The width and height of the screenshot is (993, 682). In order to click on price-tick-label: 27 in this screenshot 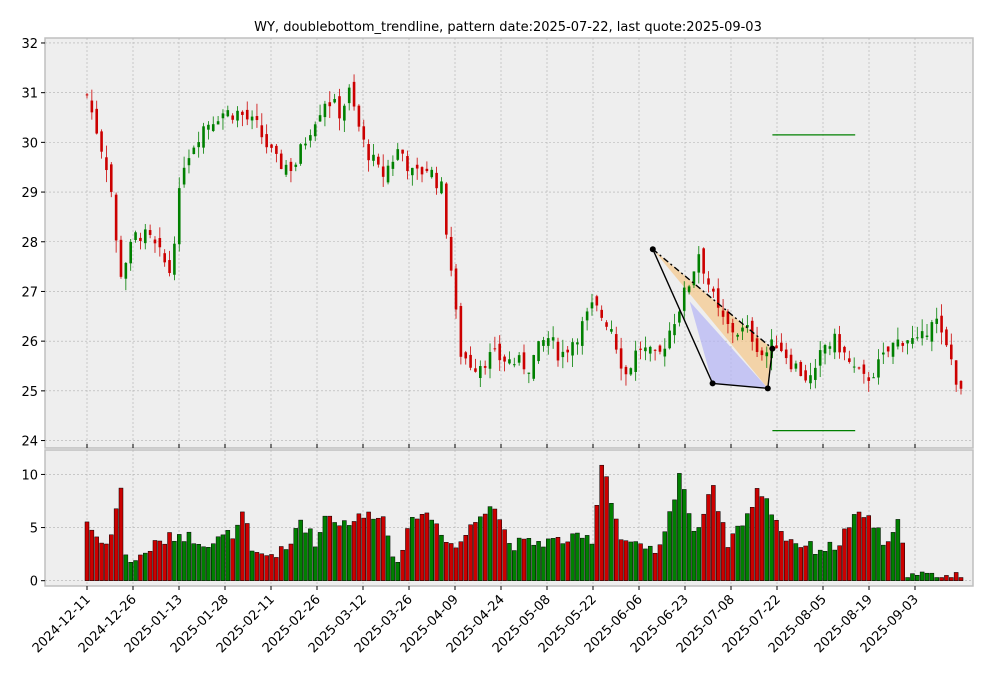, I will do `click(29, 292)`.